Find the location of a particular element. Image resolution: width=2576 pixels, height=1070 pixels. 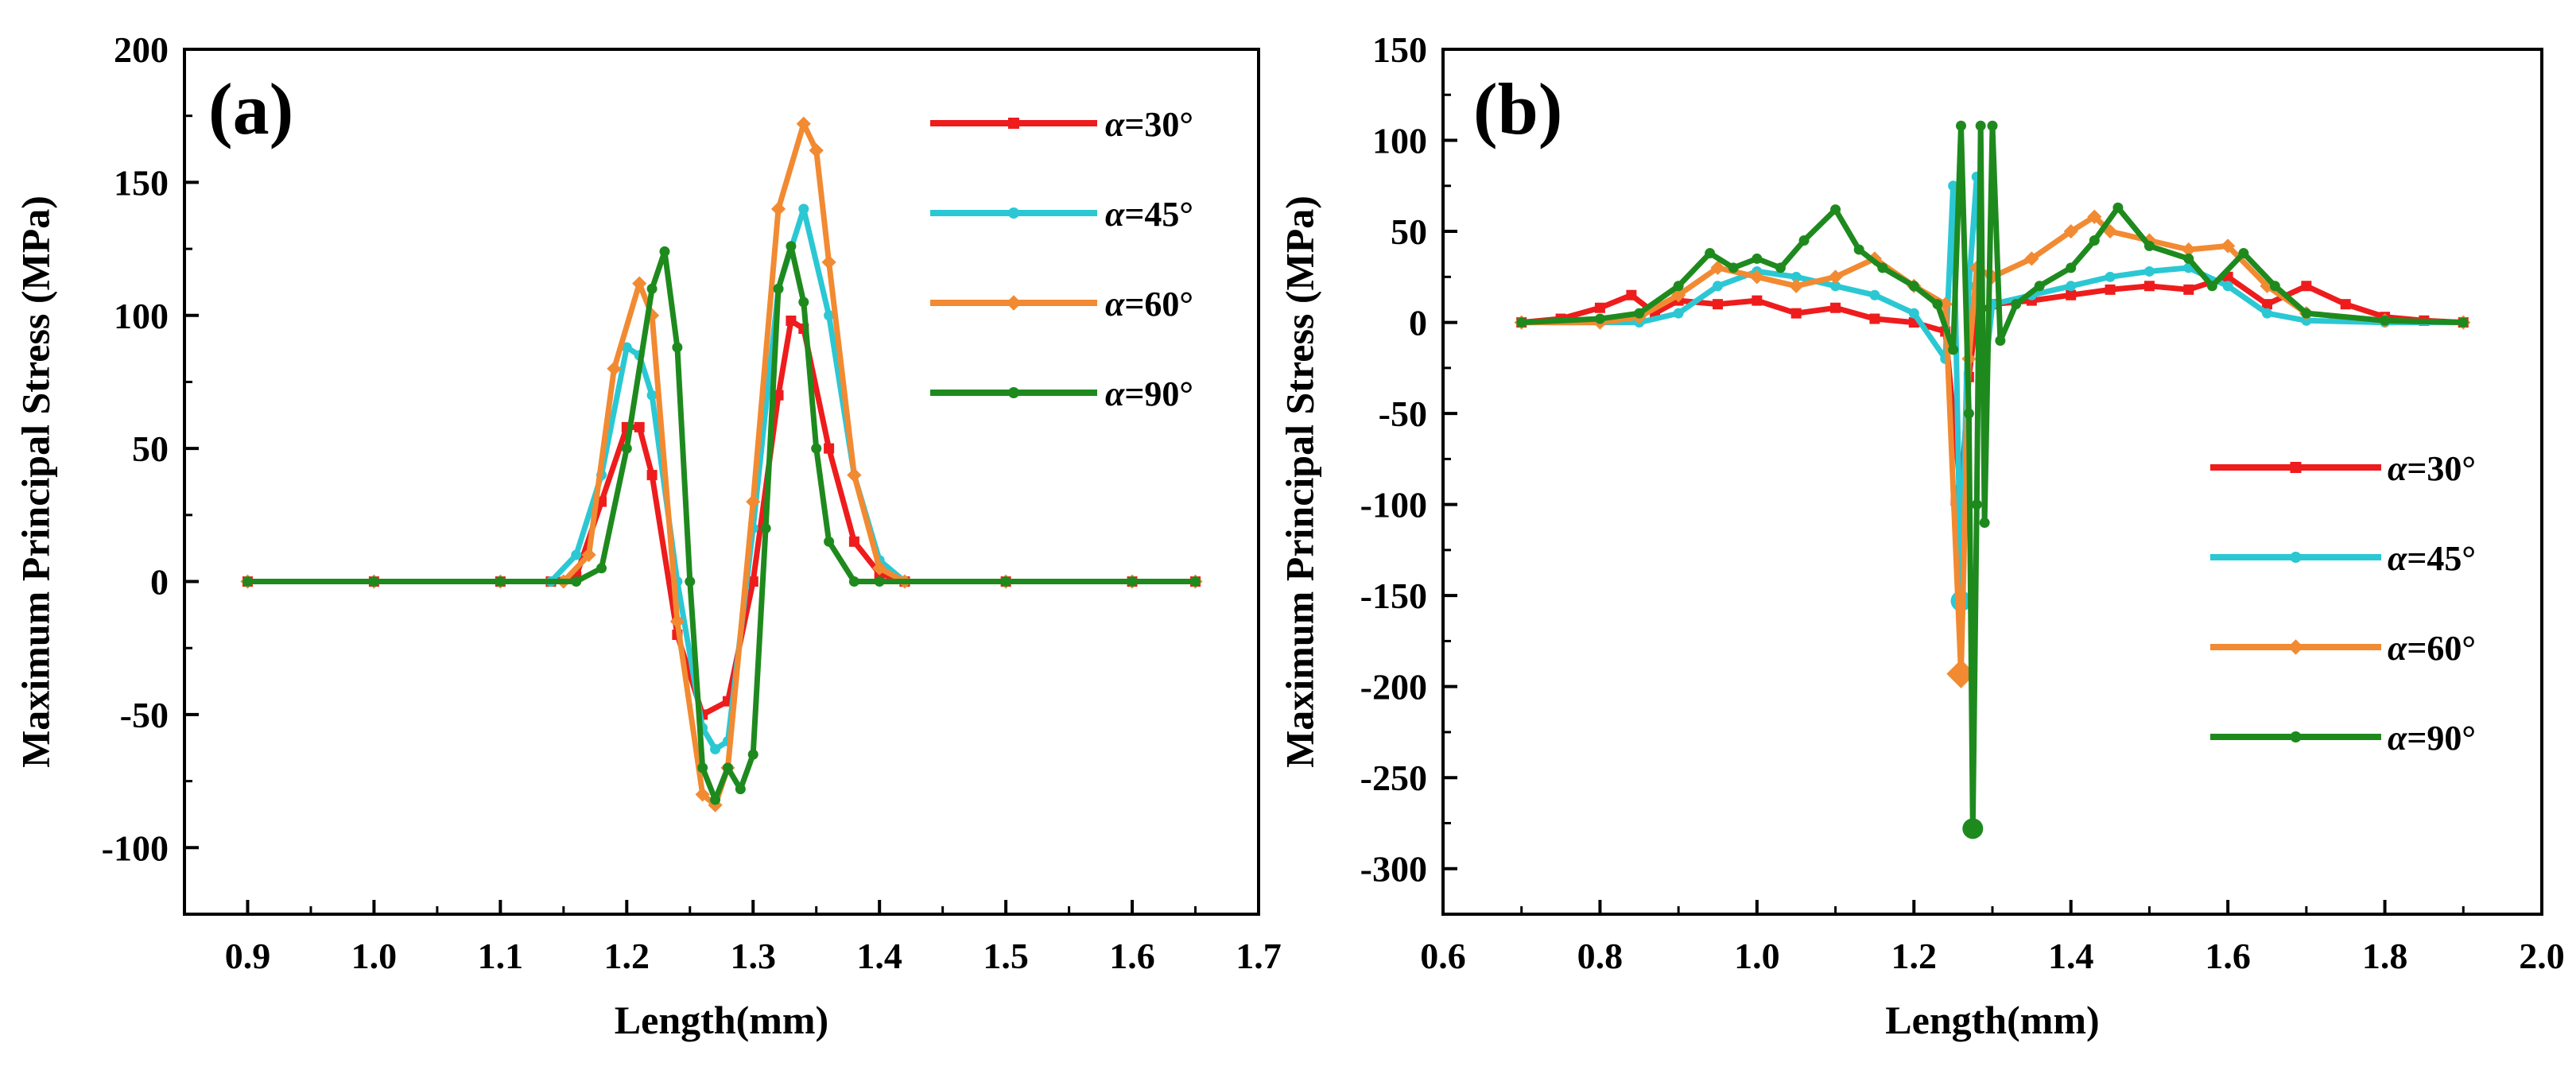

panel-b-x-tick-label: 1.8 is located at coordinates (2385, 956).